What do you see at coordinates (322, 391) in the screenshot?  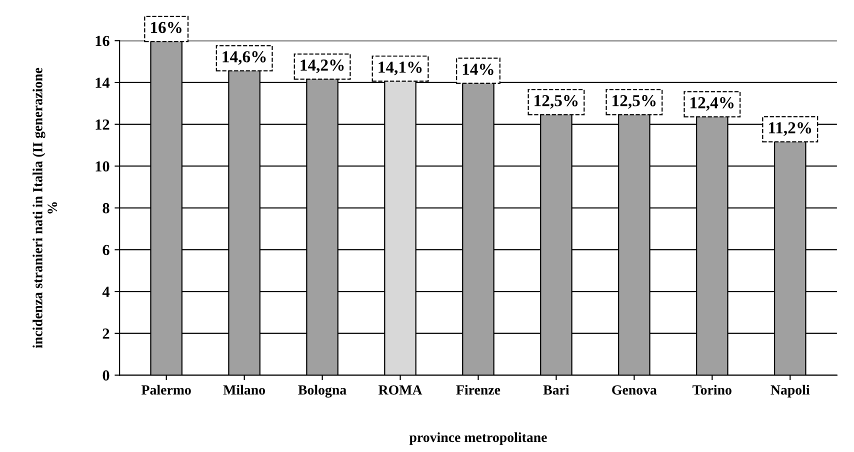 I see `x-tick-label: Bologna` at bounding box center [322, 391].